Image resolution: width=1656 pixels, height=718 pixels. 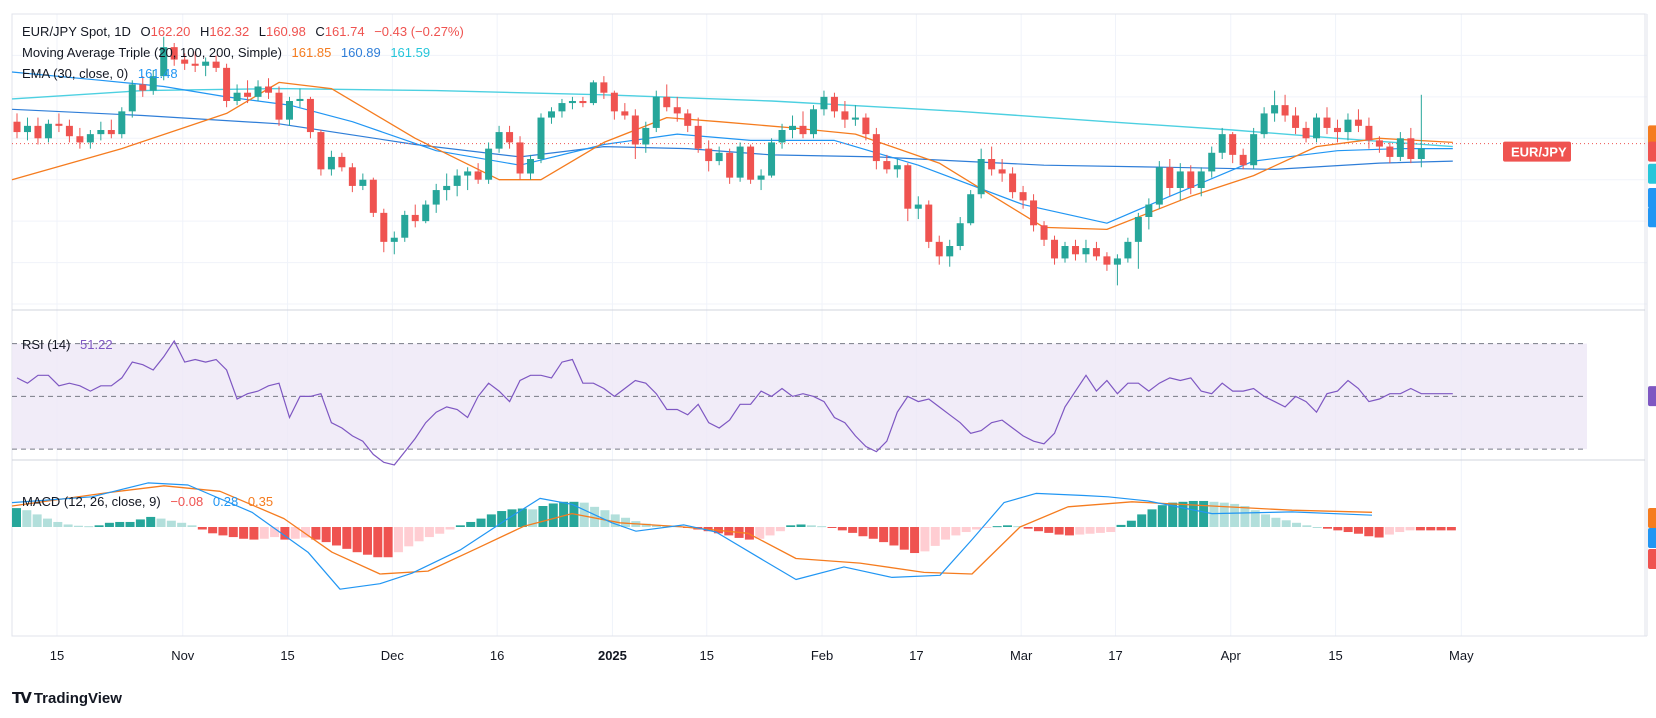 I want to click on symbol-price-tag: EUR/JPY, so click(x=1539, y=152).